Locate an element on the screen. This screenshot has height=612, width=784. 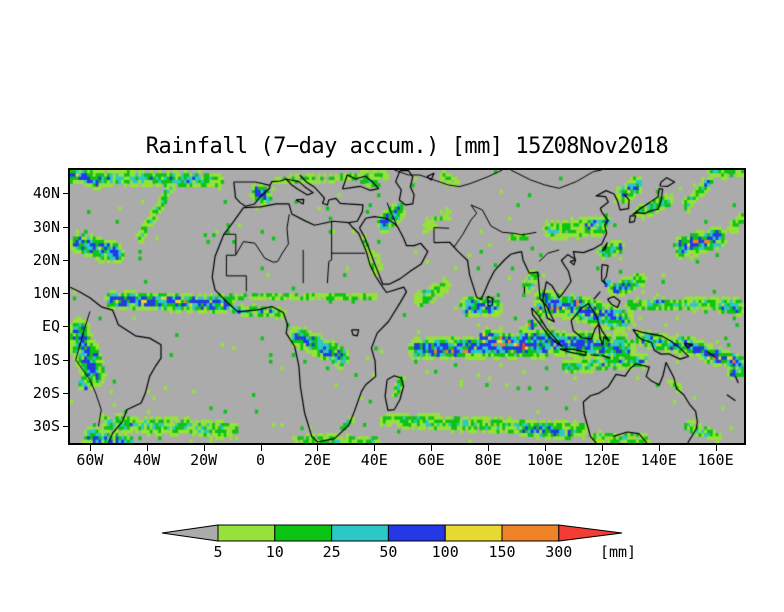
y-tick-label: 40N is located at coordinates (46, 193).